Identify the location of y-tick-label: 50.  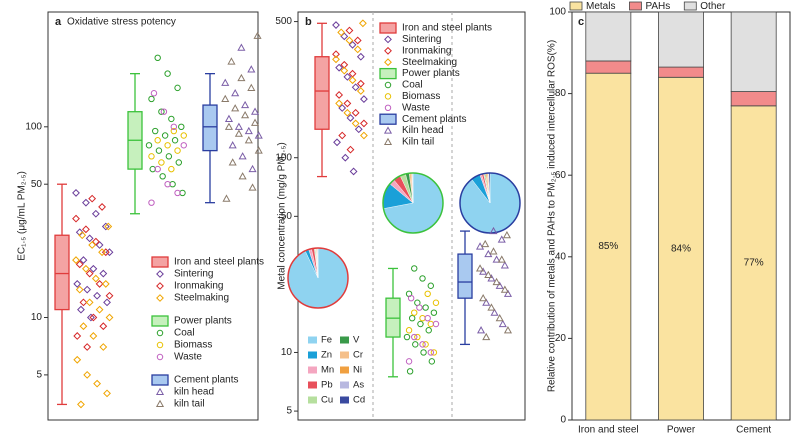
(287, 216).